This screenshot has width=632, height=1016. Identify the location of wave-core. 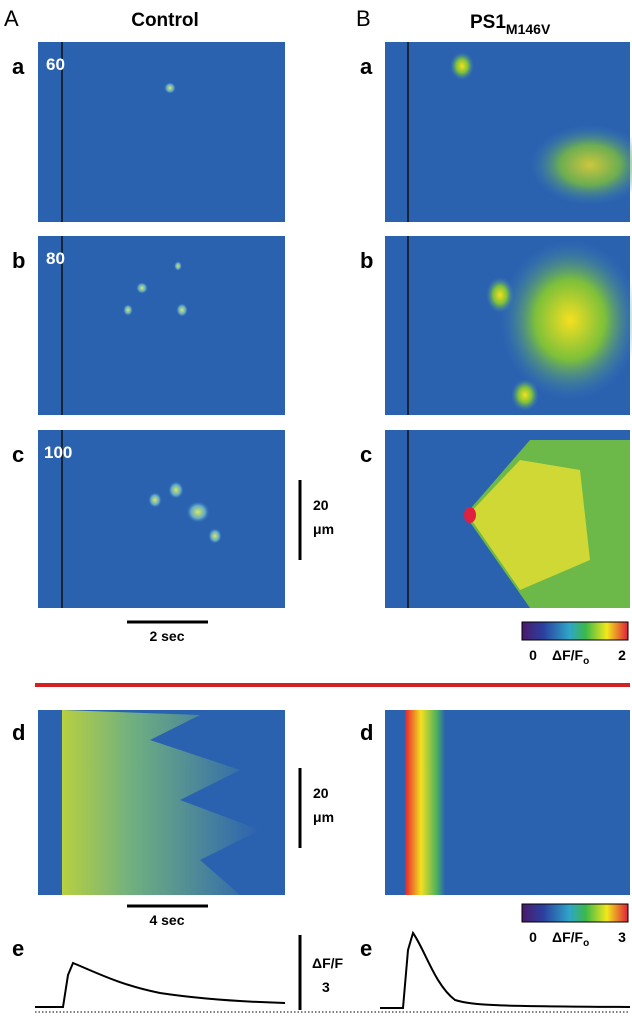
(529, 525).